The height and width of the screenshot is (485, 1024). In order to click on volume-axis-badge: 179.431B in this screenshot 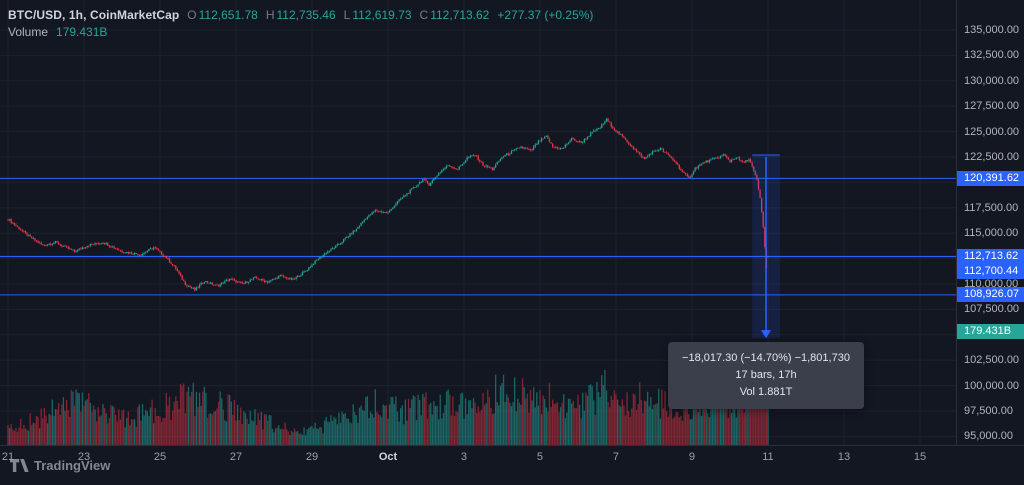, I will do `click(990, 331)`.